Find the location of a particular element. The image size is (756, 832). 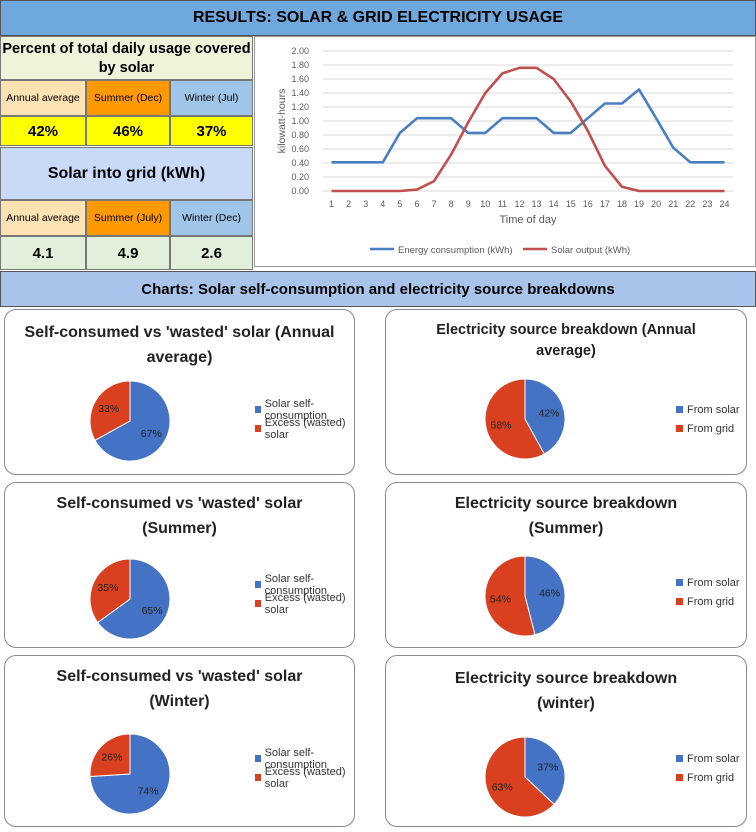

pie-data-label-0: 37% is located at coordinates (547, 768).